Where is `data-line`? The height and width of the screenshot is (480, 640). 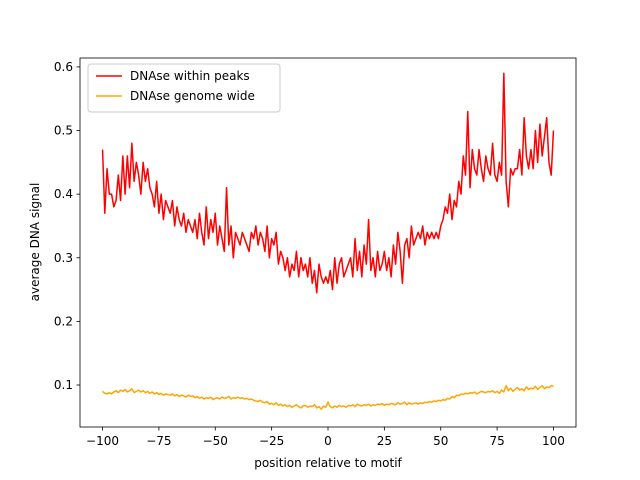
data-line is located at coordinates (328, 397).